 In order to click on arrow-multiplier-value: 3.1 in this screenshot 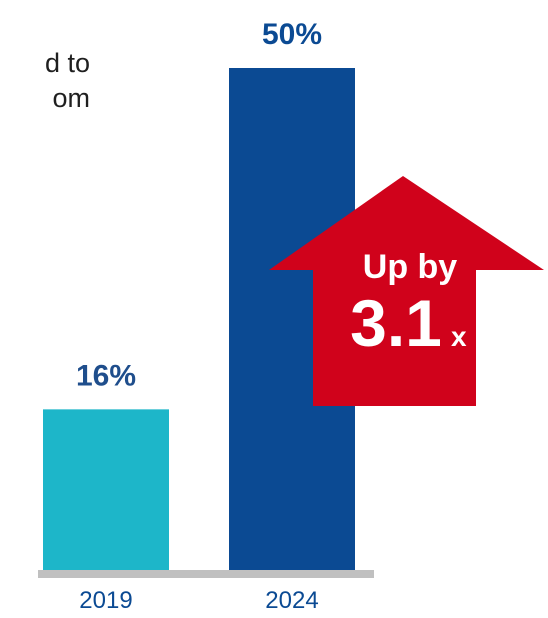, I will do `click(396, 323)`.